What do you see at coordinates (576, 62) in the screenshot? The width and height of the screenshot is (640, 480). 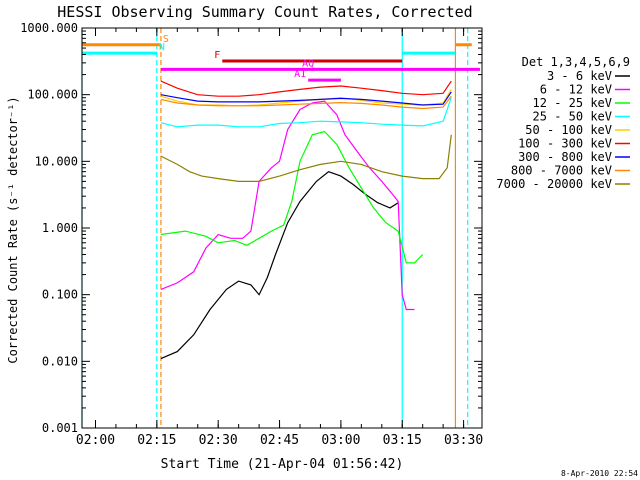 I see `legend-title: Det 1,3,4,5,6,9` at bounding box center [576, 62].